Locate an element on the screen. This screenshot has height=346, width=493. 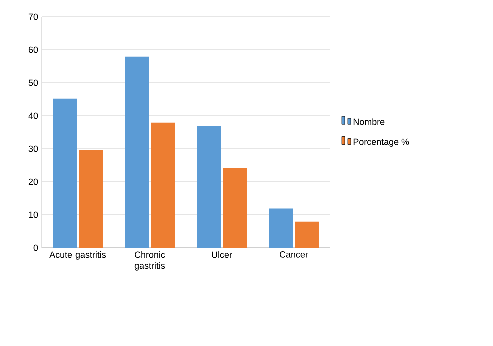
y-tick-label: 50 is located at coordinates (33, 83).